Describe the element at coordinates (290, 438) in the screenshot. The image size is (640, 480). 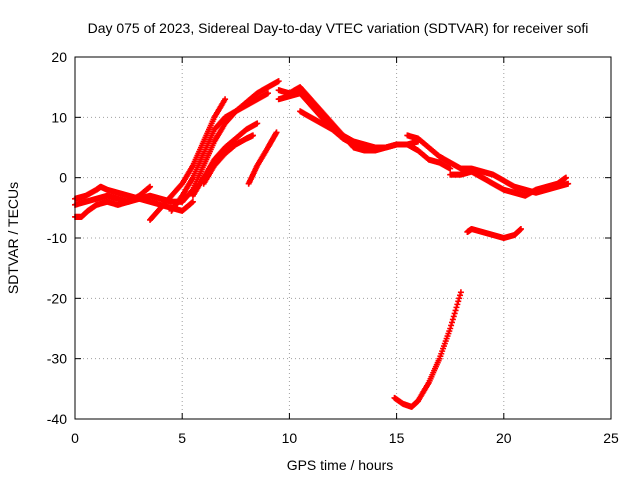
I see `x-tick-label: 10` at that location.